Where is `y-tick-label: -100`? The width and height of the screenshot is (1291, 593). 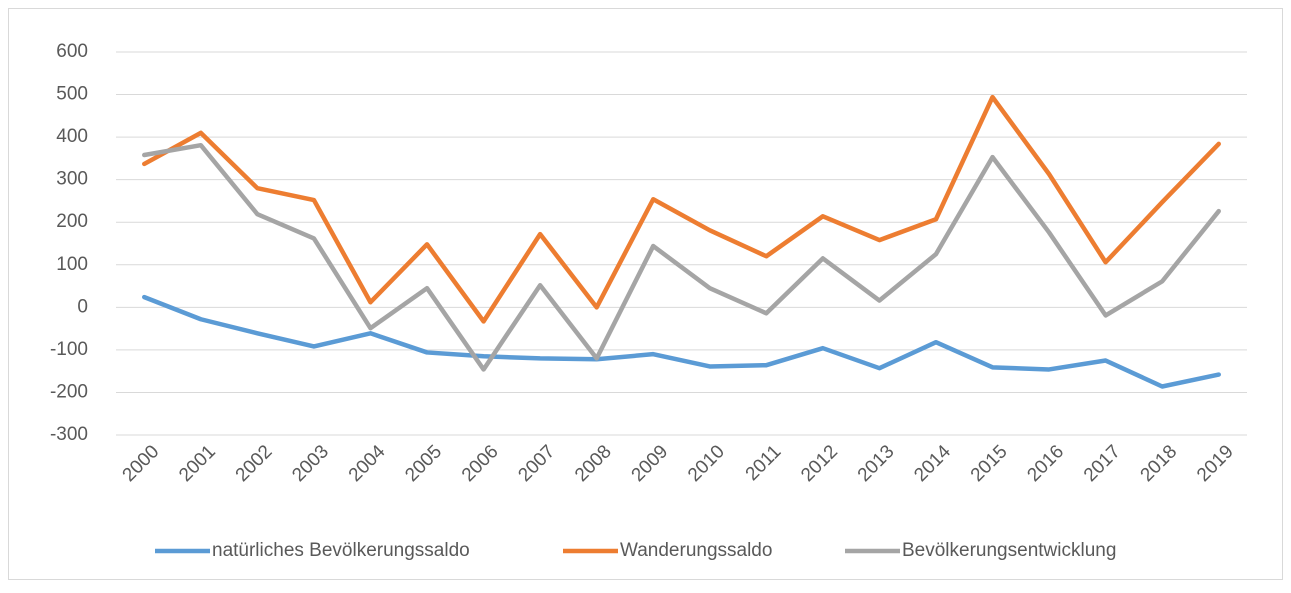 y-tick-label: -100 is located at coordinates (69, 349).